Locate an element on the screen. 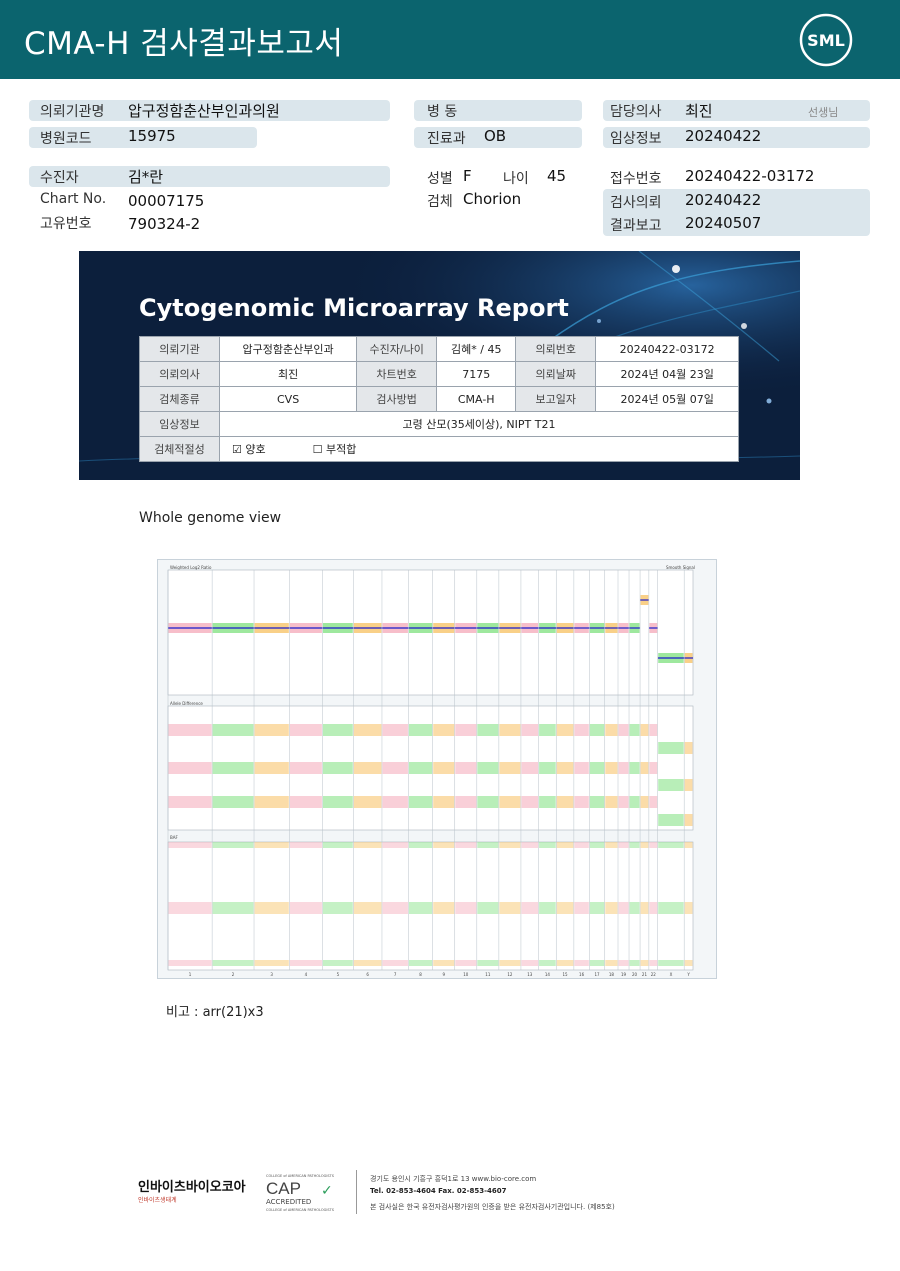 Image resolution: width=900 pixels, height=1271 pixels. adequacy-bad-label: 부적합 is located at coordinates (341, 449).